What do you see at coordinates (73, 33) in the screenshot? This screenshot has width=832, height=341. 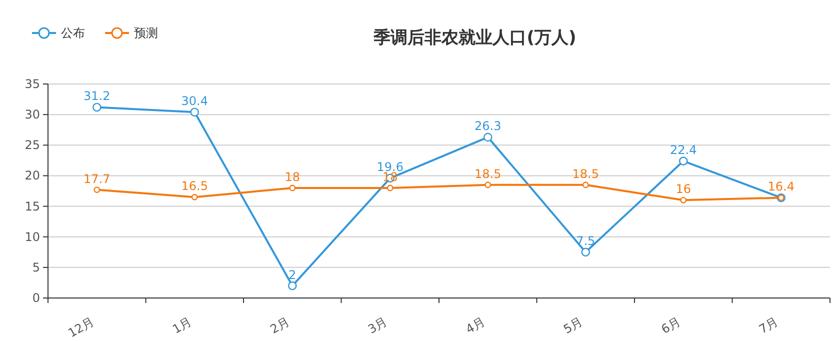 I see `legend-label: 公布` at bounding box center [73, 33].